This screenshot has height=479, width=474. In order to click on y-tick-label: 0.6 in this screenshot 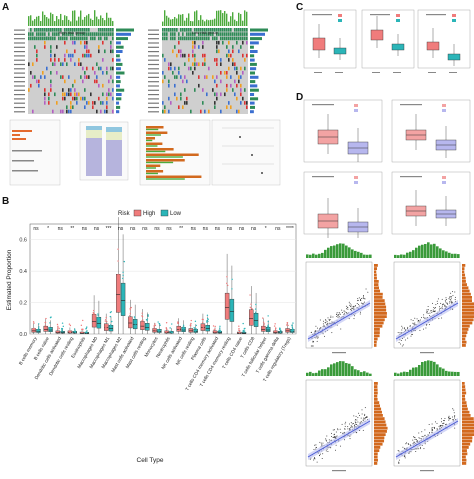, I will do `click(23, 241)`.